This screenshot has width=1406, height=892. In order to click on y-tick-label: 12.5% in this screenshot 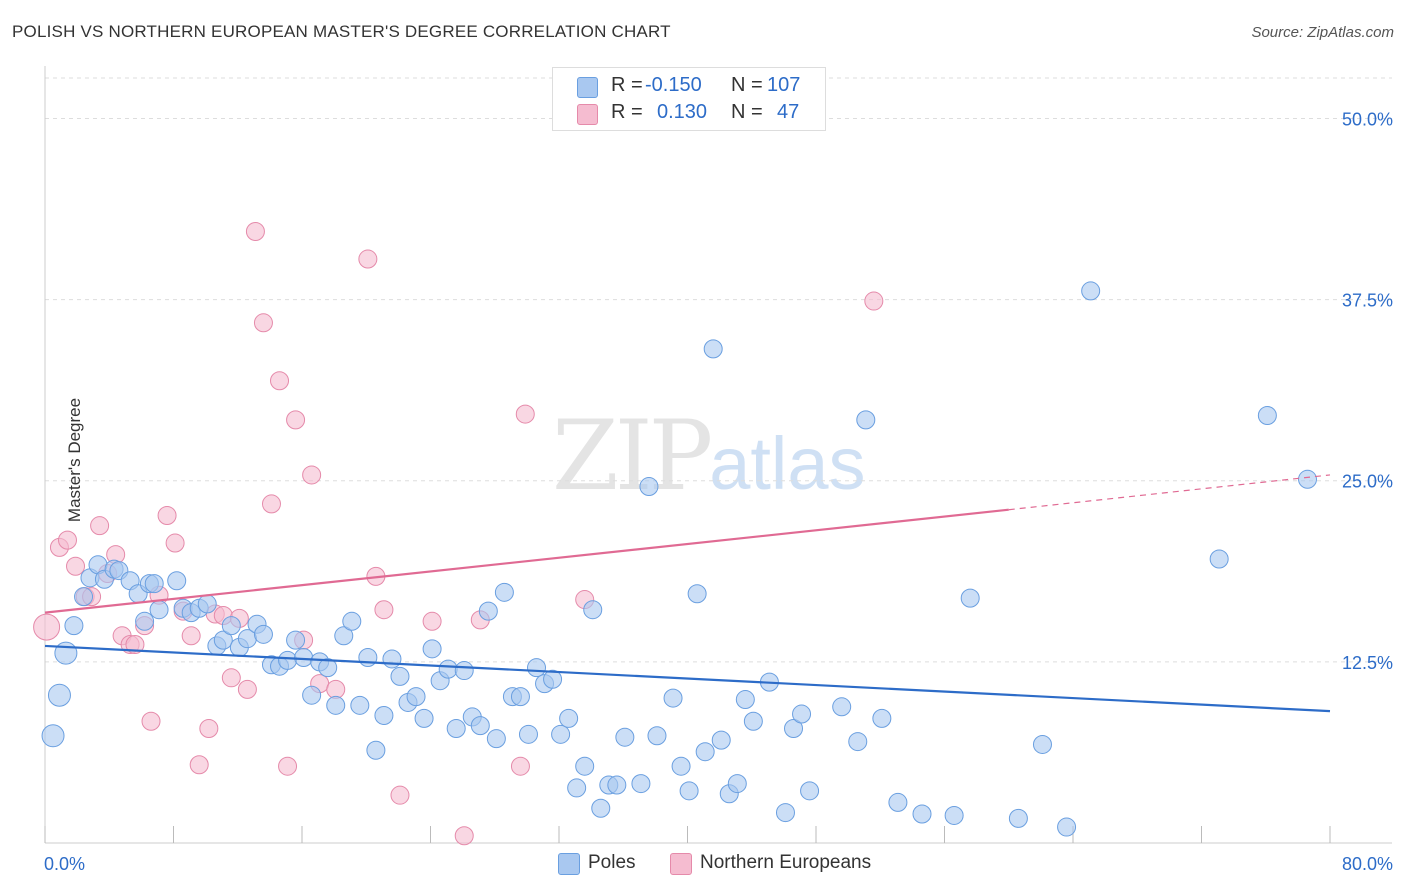, I will do `click(1367, 663)`.